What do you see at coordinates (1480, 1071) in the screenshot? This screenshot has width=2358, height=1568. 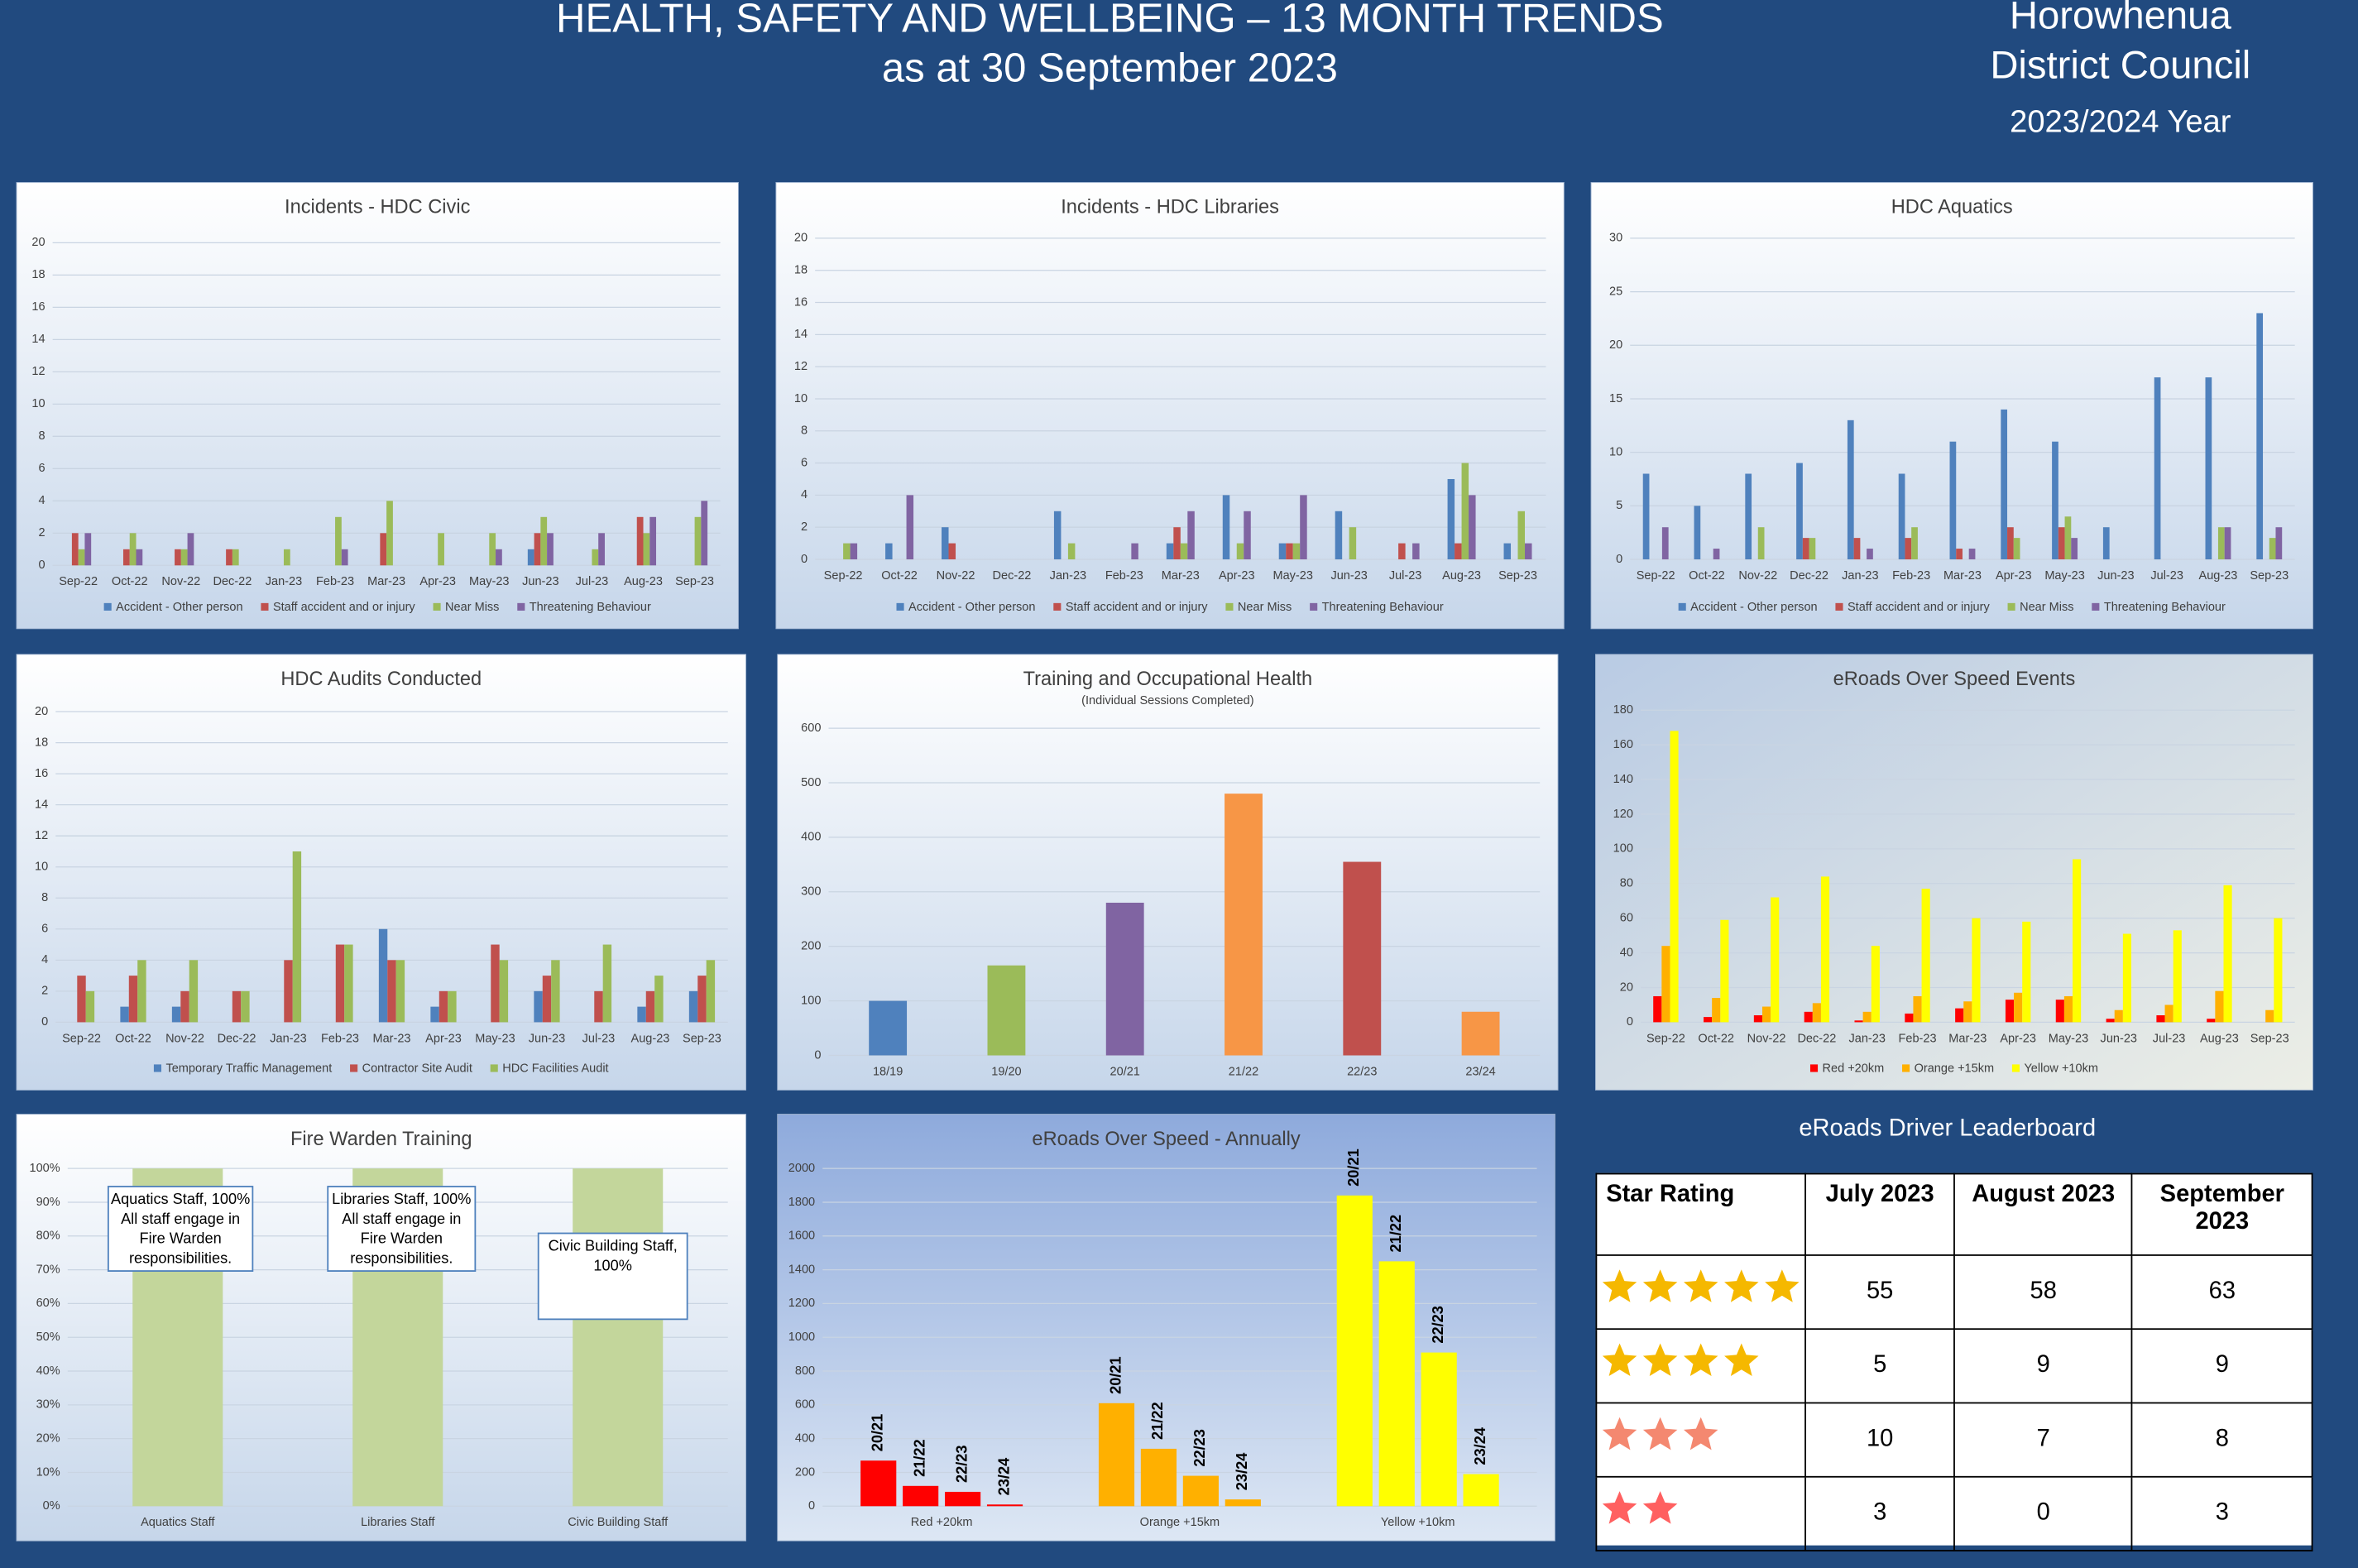 I see `x-tick-label: 23/24` at bounding box center [1480, 1071].